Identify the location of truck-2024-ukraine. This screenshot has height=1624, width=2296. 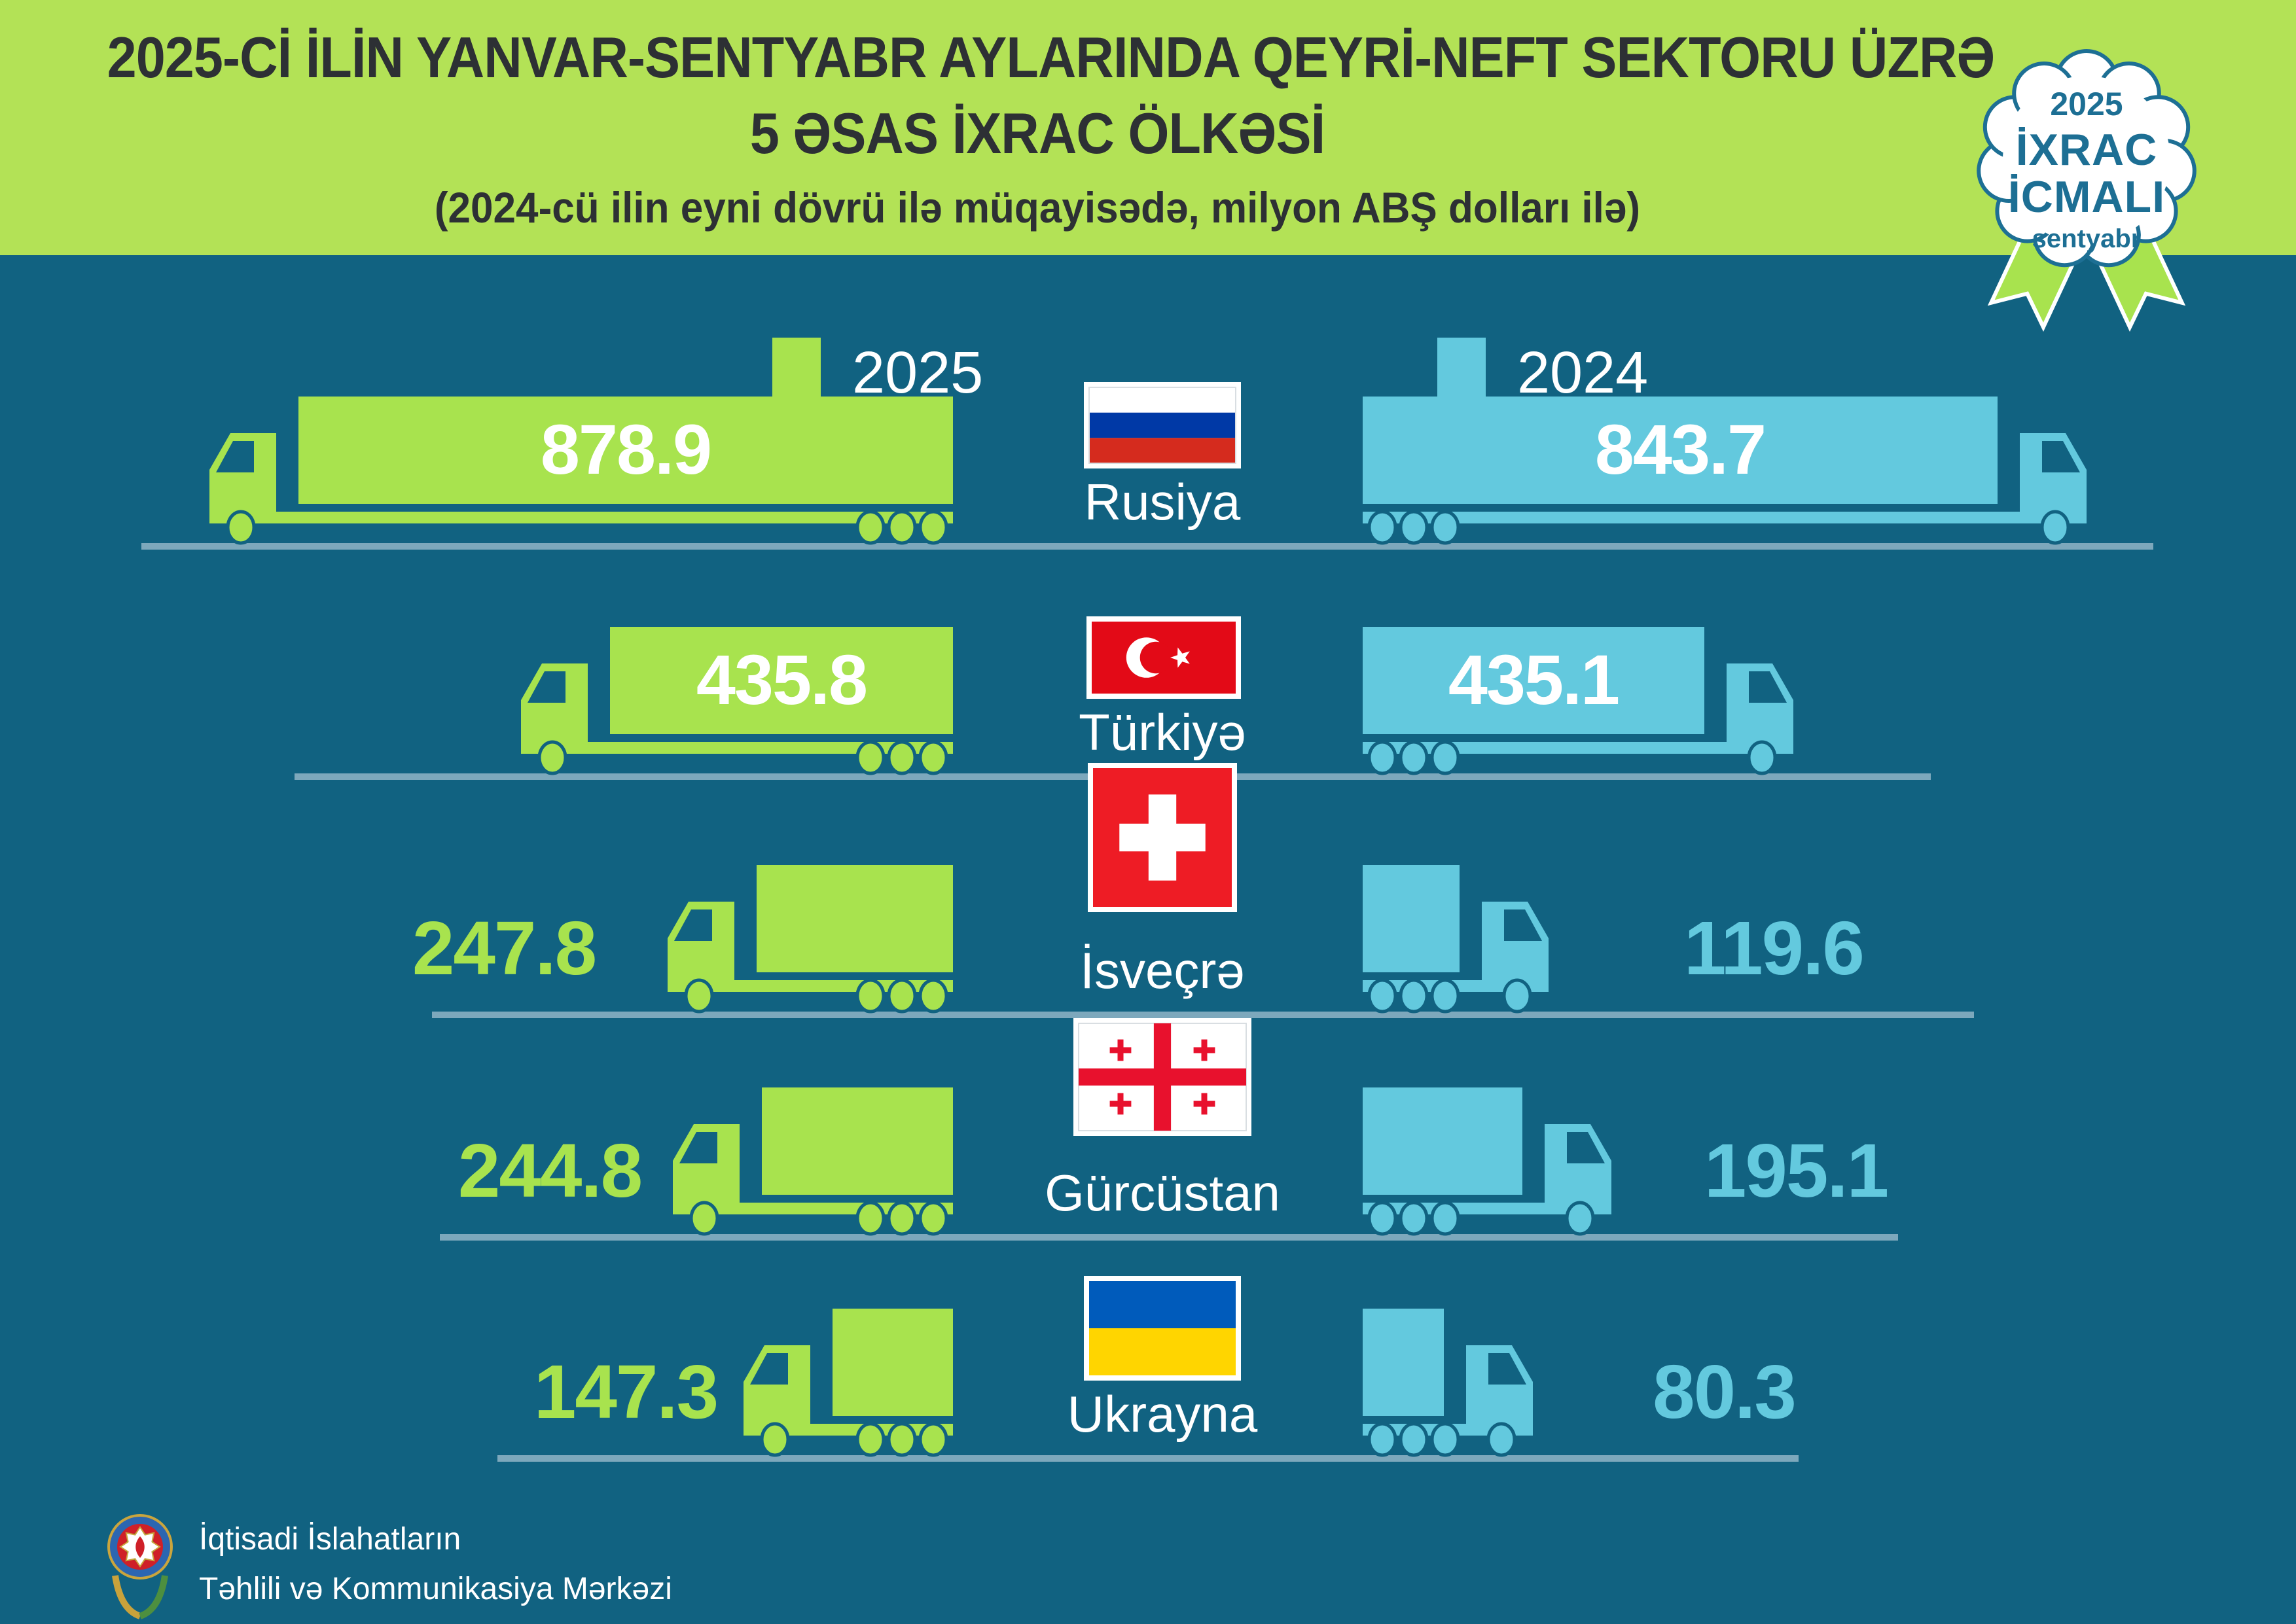
(1448, 1386).